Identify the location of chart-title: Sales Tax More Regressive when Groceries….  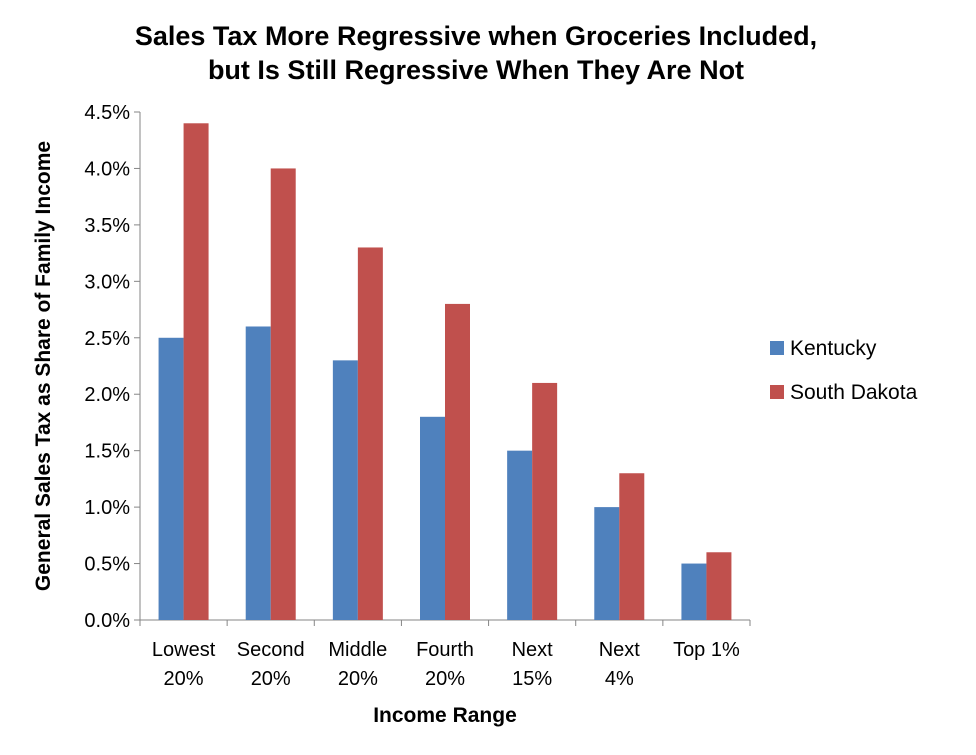
(476, 53).